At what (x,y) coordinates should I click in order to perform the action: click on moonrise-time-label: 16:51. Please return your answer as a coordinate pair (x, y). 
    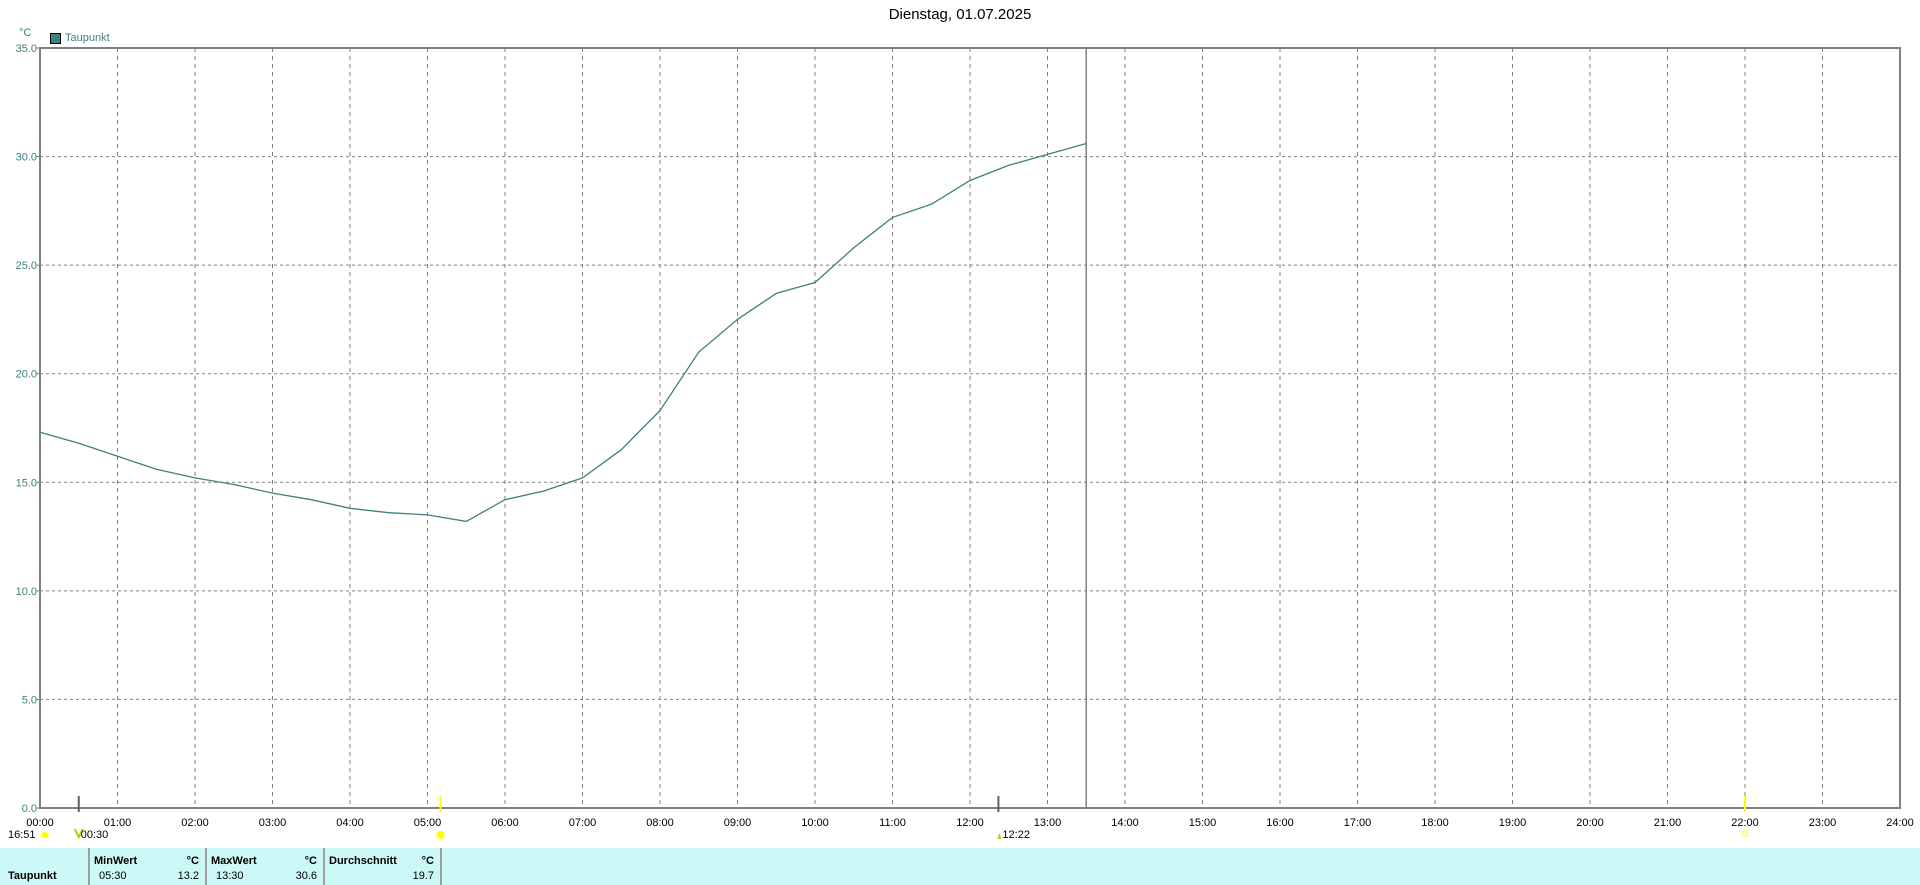
    Looking at the image, I should click on (22, 835).